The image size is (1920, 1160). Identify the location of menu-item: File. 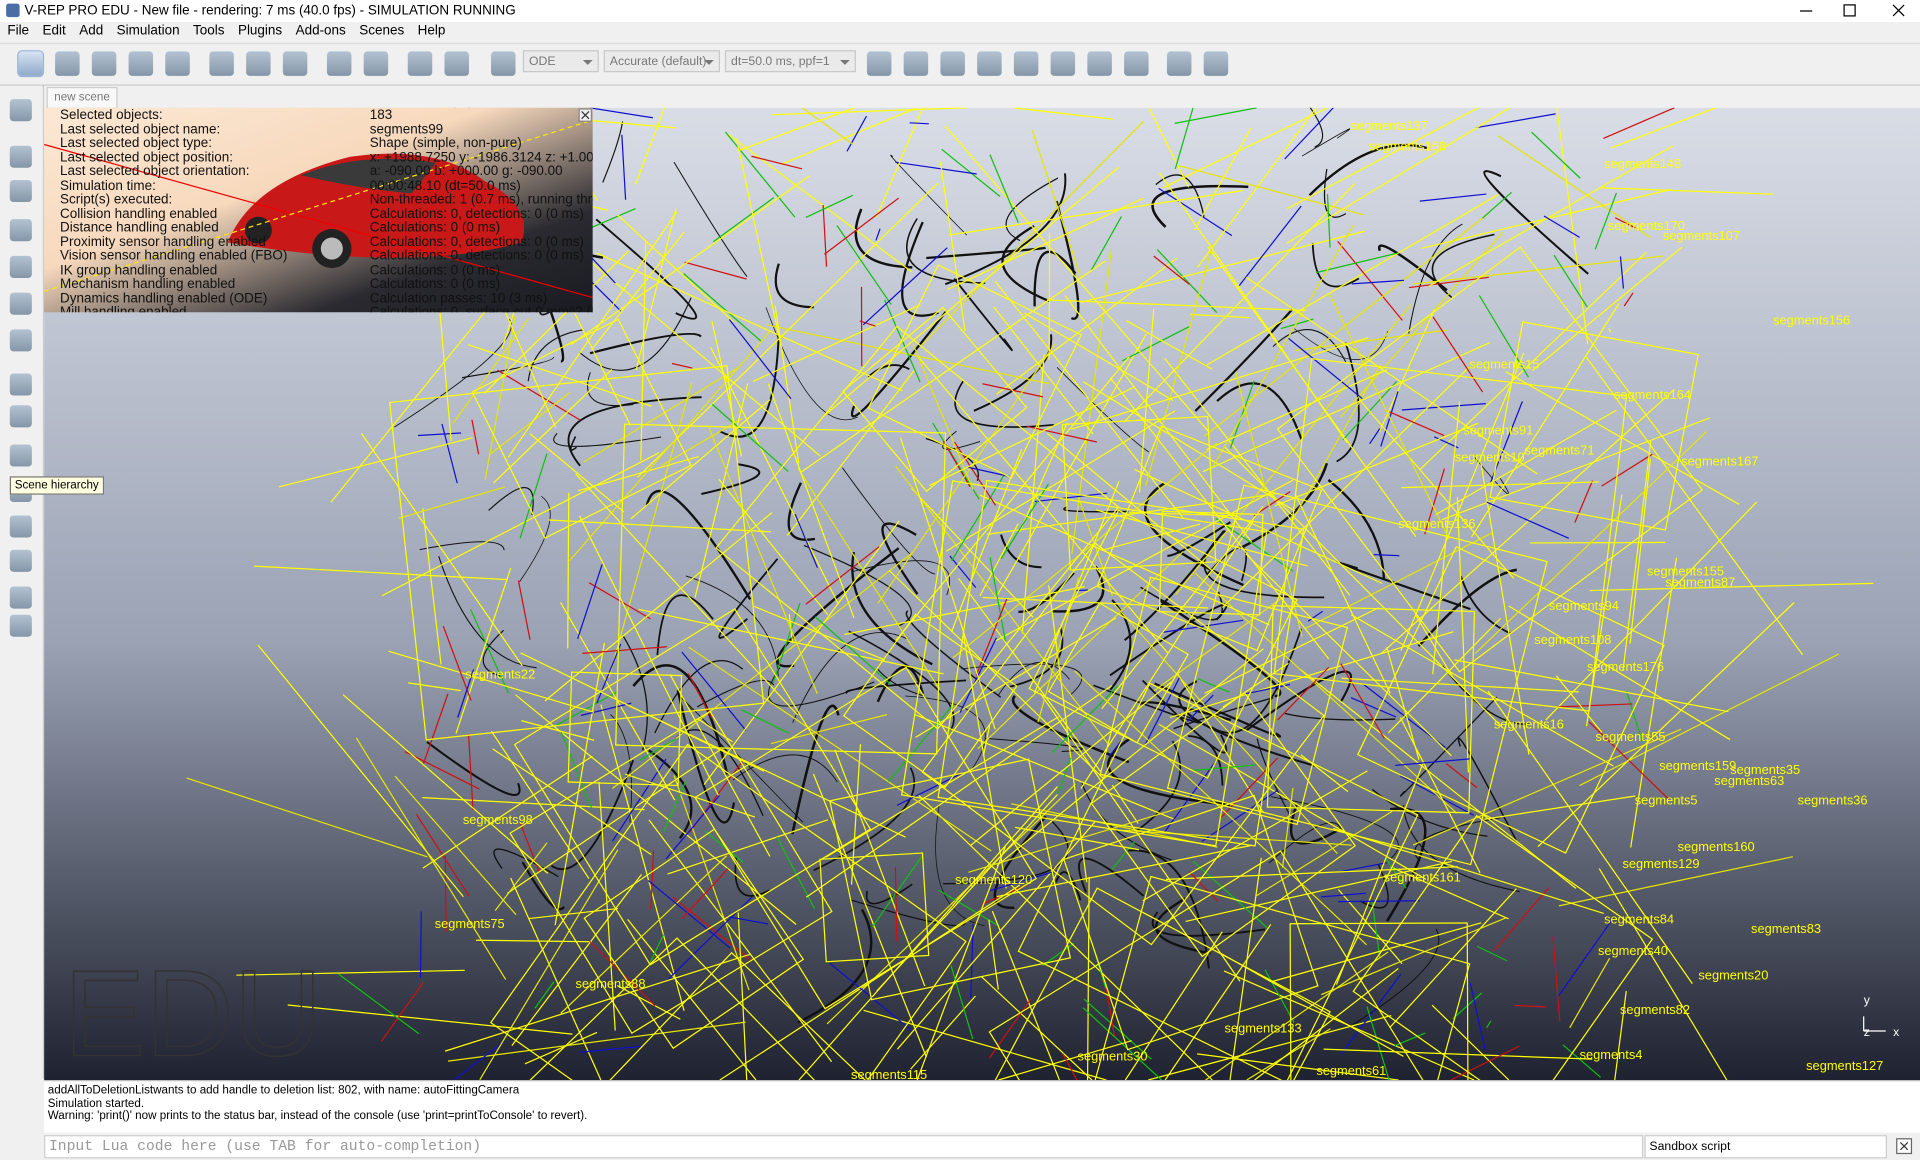
(18, 30).